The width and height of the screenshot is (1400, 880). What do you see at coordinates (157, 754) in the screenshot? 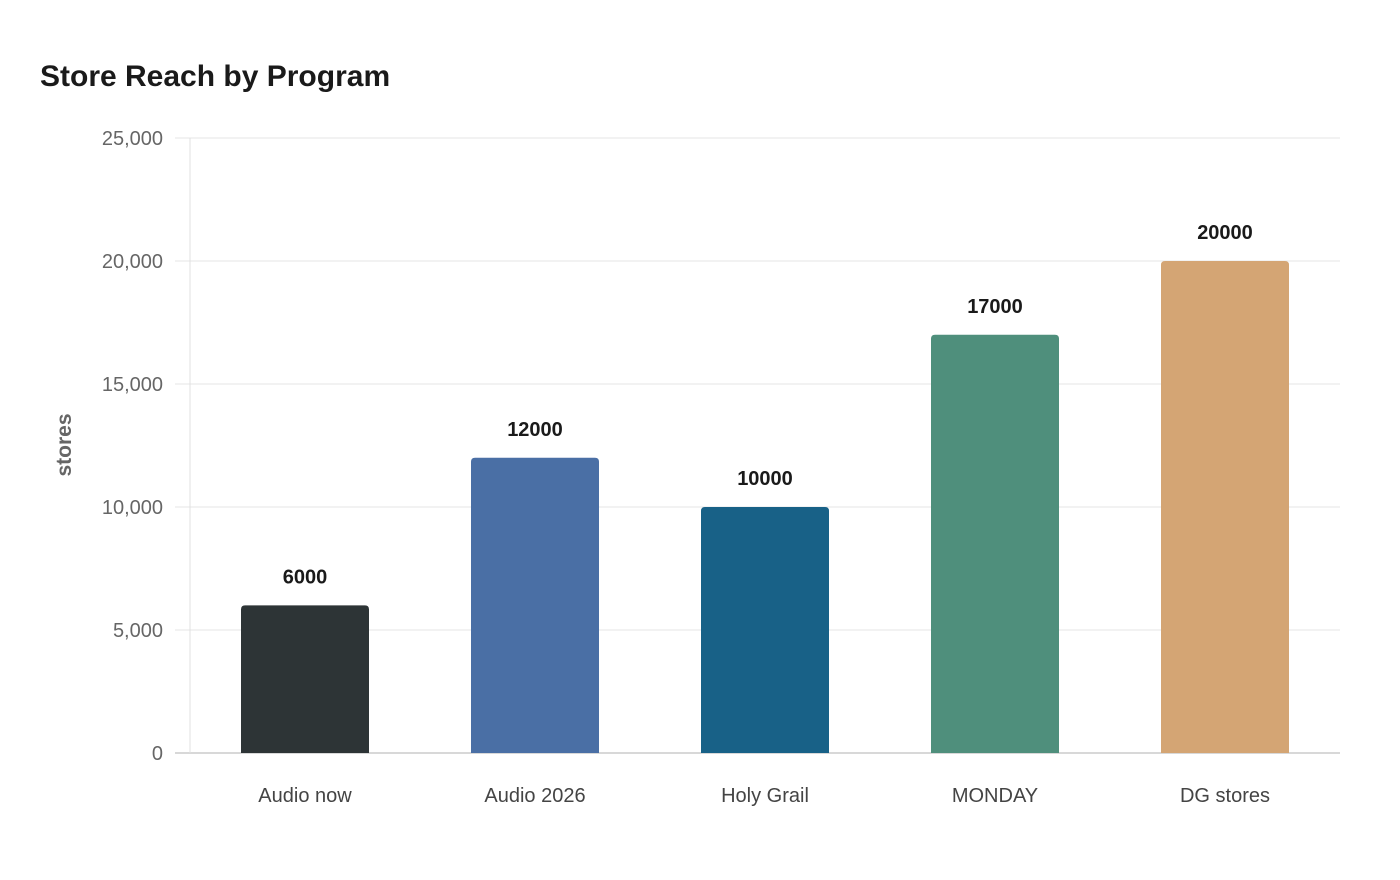
I see `y-tick-label: 0` at bounding box center [157, 754].